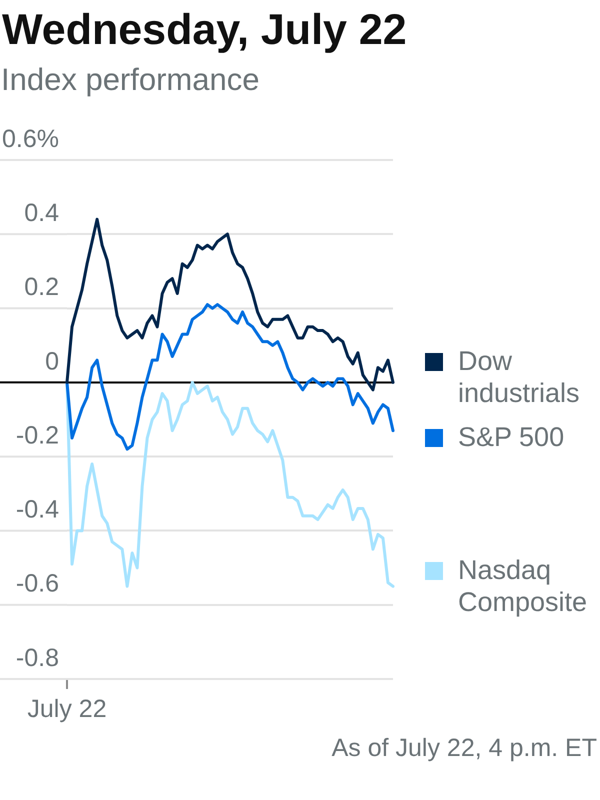 The height and width of the screenshot is (800, 600). What do you see at coordinates (30, 138) in the screenshot?
I see `y-tick-label: 0.6%` at bounding box center [30, 138].